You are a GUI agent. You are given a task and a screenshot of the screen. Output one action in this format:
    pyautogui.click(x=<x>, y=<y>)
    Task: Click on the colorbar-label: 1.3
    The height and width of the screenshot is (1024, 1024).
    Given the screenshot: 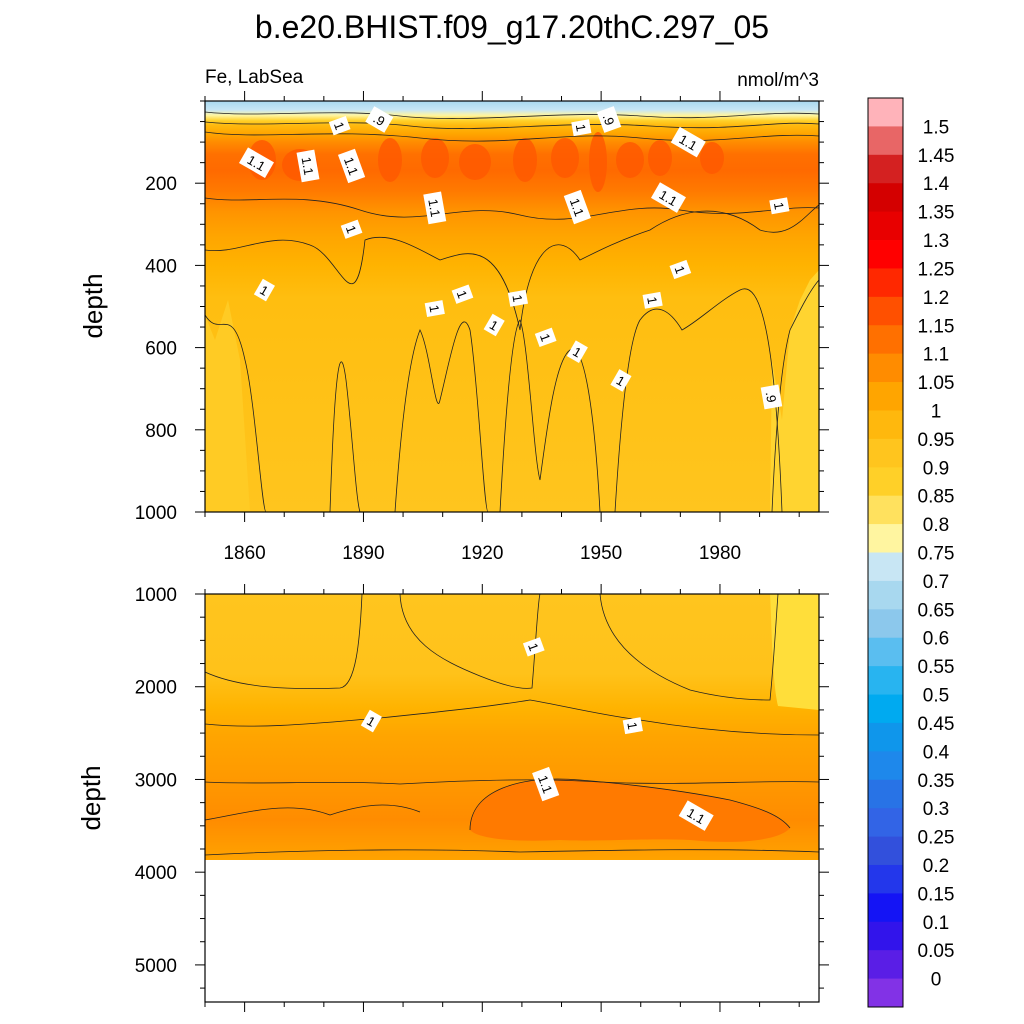 What is the action you would take?
    pyautogui.click(x=936, y=241)
    